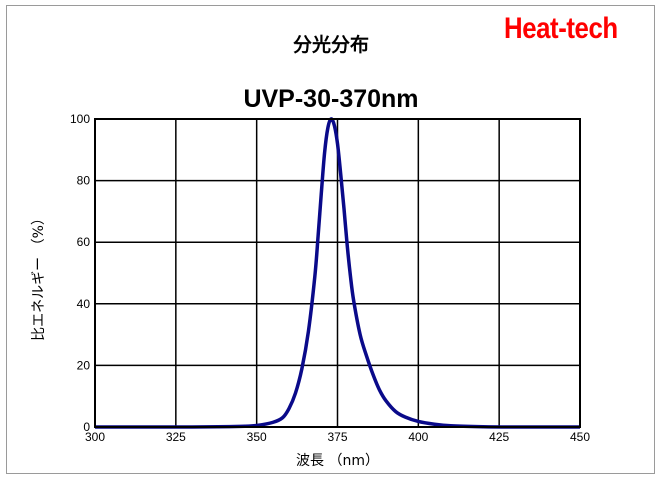 The image size is (662, 481). I want to click on x-tick-label-325: 325, so click(176, 437).